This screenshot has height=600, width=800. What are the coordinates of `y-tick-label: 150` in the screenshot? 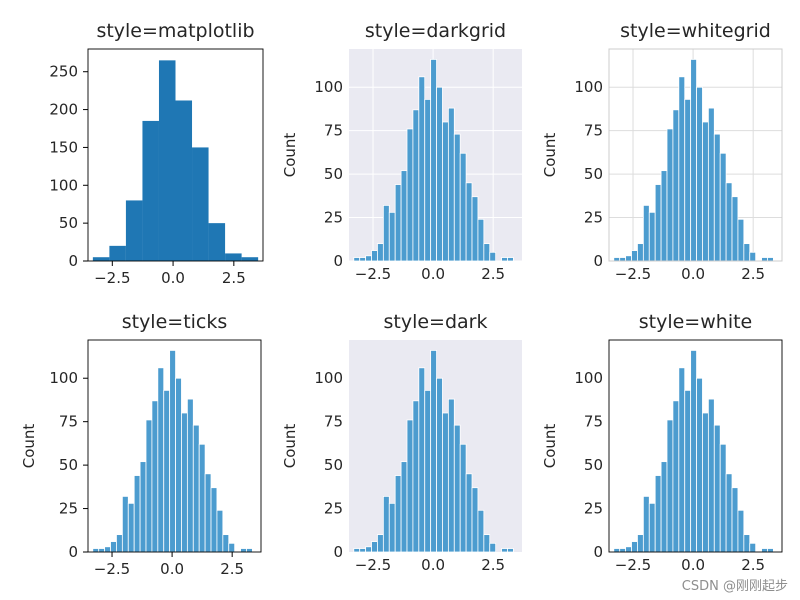 It's located at (63, 147).